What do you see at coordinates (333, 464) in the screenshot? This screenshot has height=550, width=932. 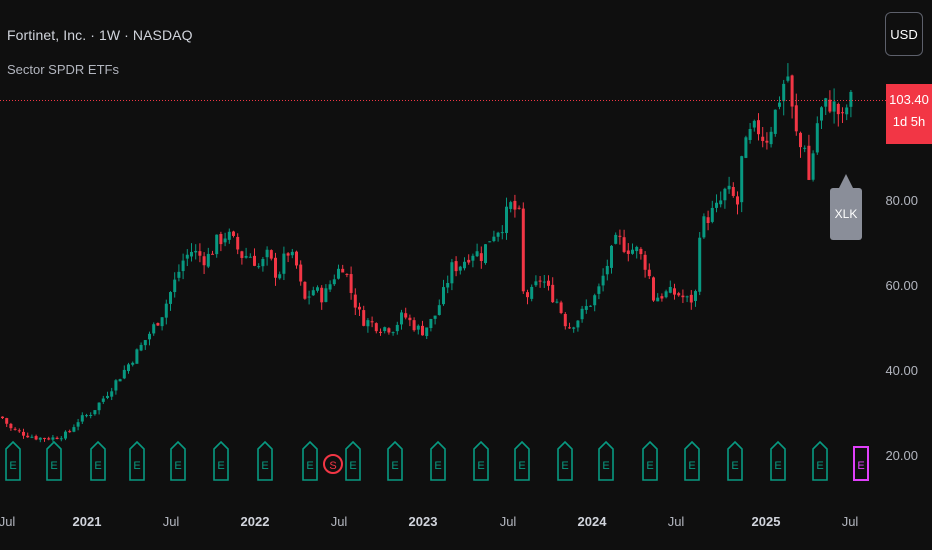 I see `split-marker: S` at bounding box center [333, 464].